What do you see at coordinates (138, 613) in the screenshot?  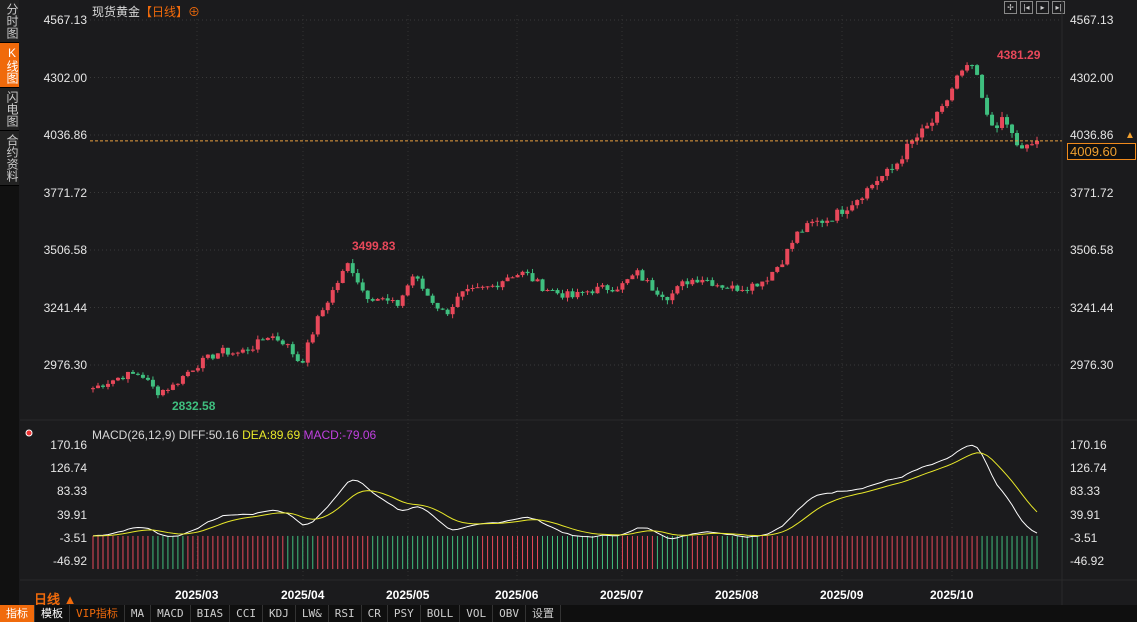 I see `toolbar-item-3: MA` at bounding box center [138, 613].